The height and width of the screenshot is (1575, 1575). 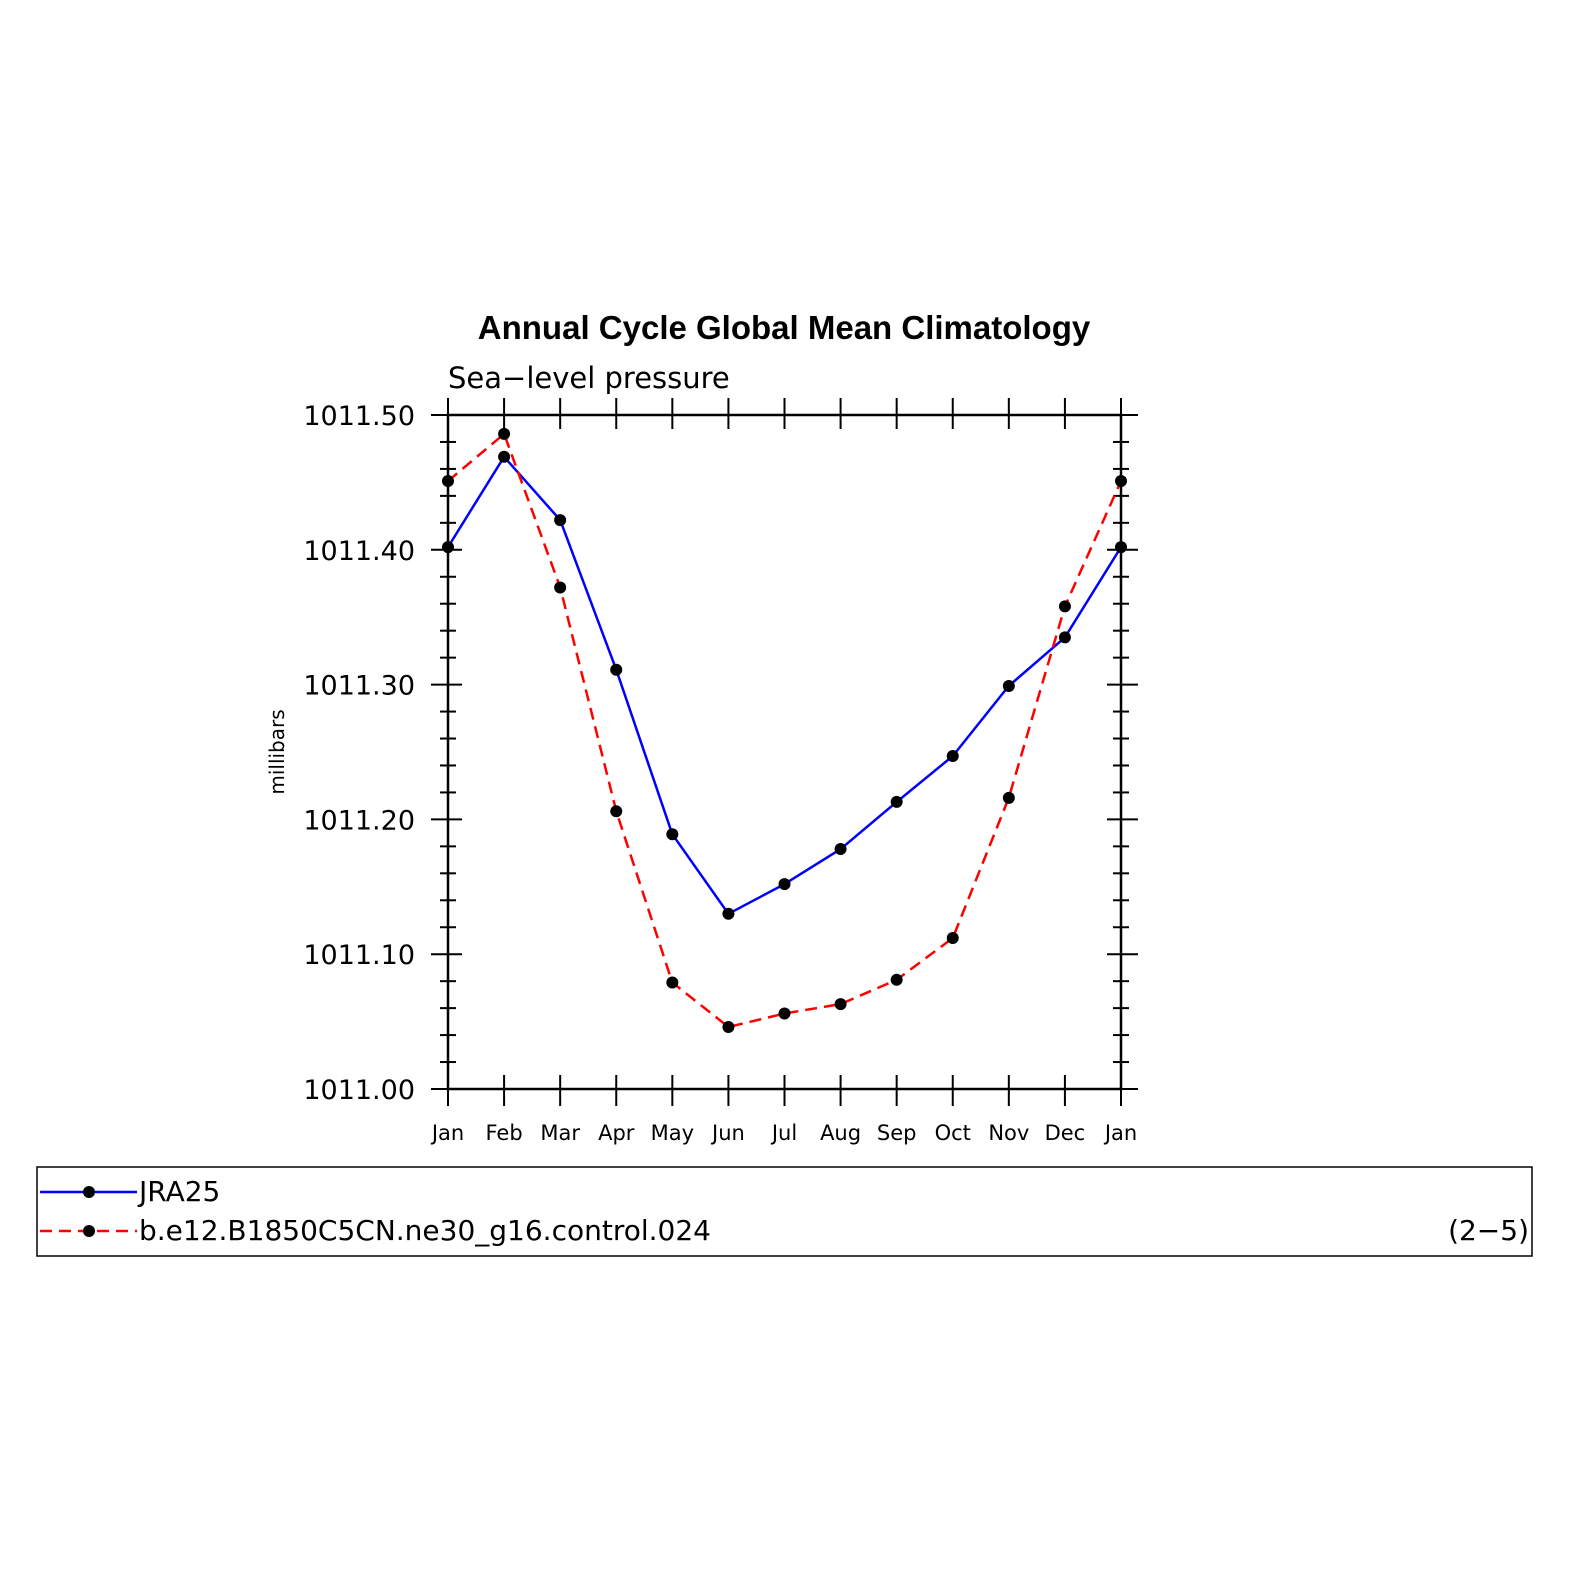 I want to click on y-axis-label: millibars, so click(x=277, y=751).